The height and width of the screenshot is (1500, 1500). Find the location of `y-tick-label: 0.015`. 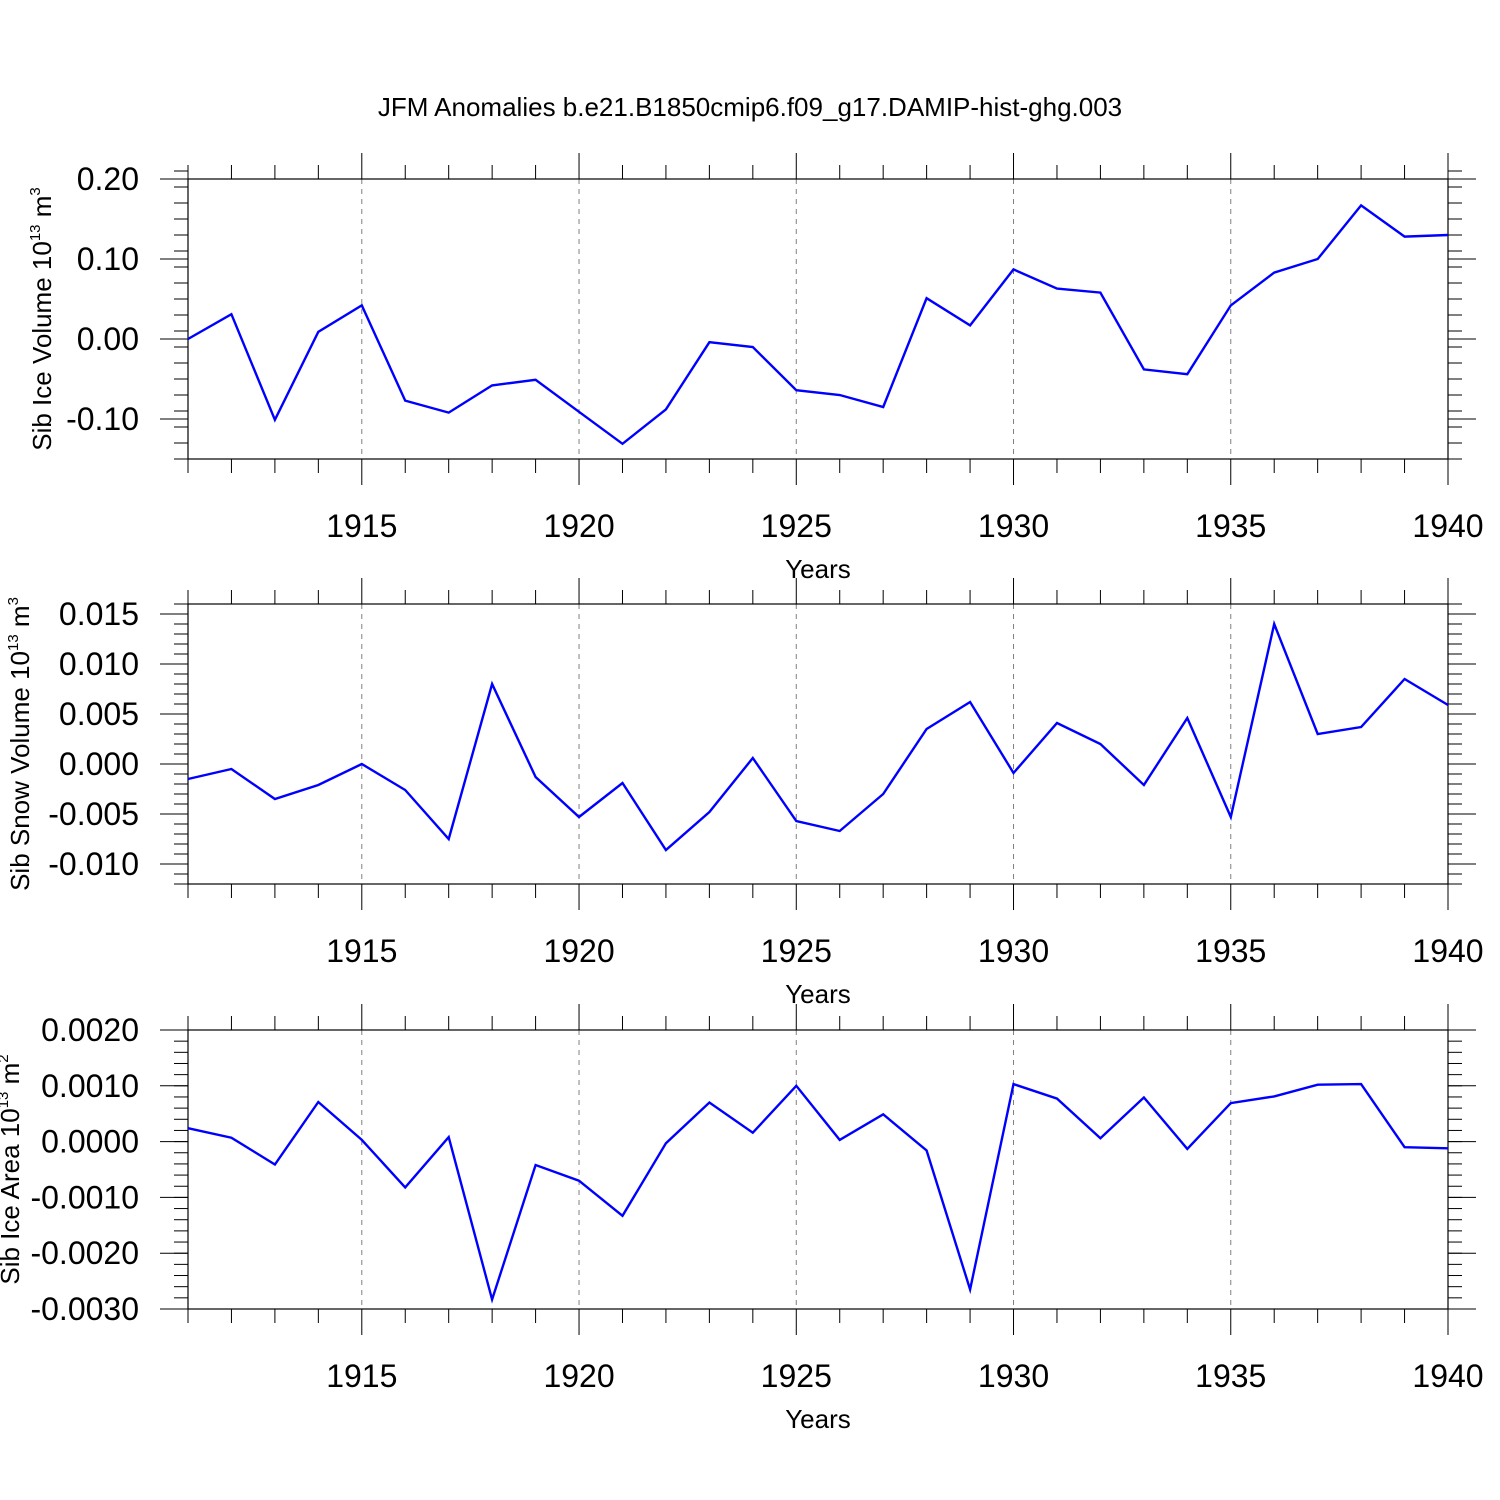

y-tick-label: 0.015 is located at coordinates (99, 614).